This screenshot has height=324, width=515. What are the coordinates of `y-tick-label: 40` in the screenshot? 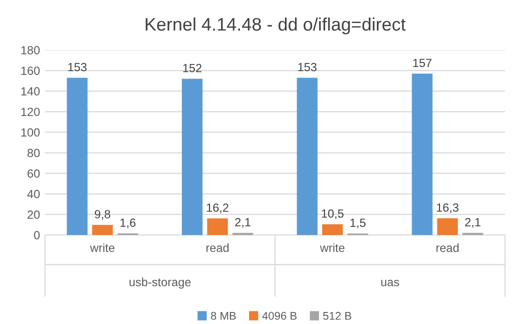 It's located at (33, 194).